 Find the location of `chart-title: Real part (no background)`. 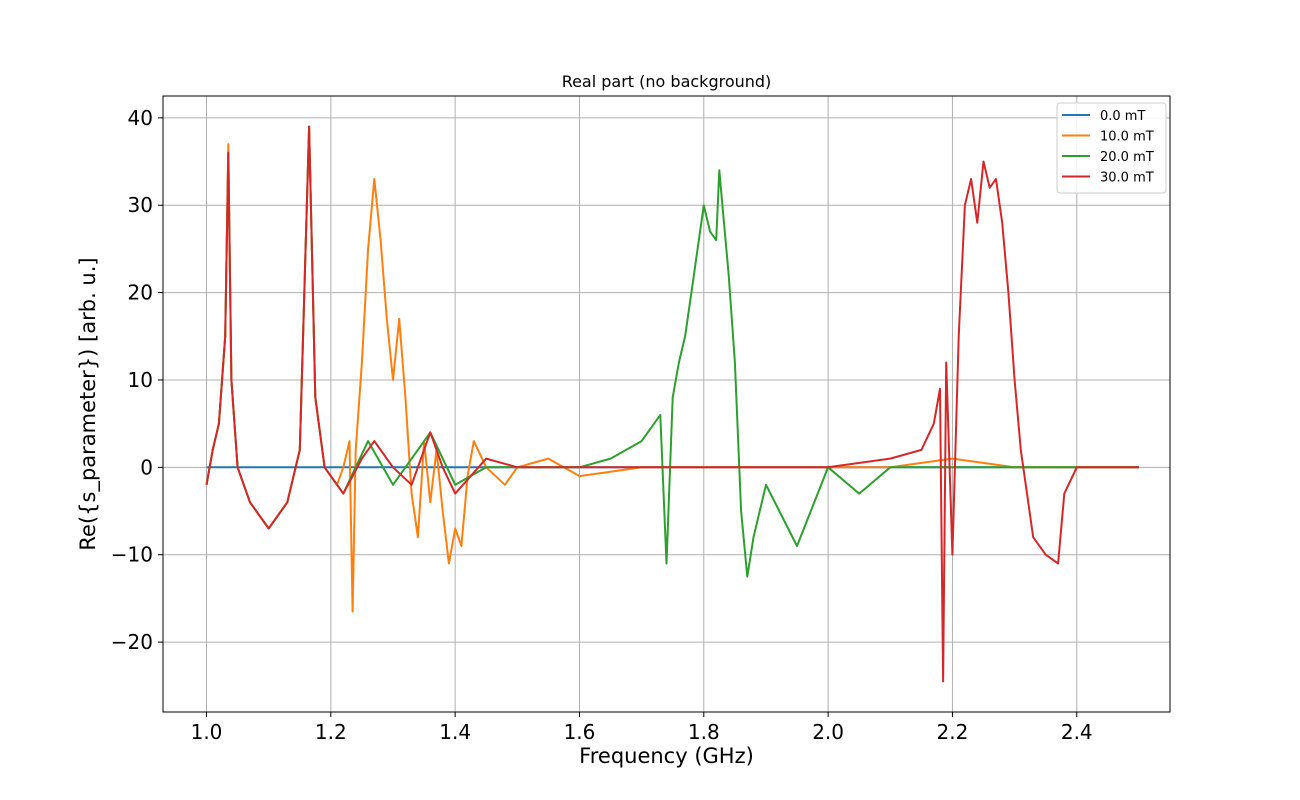

chart-title: Real part (no background) is located at coordinates (667, 81).